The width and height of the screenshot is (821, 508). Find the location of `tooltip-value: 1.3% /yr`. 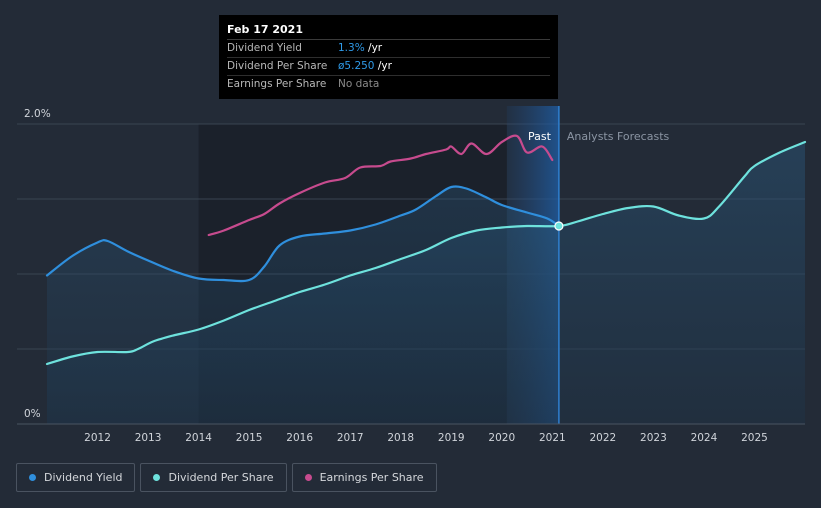

tooltip-value: 1.3% /yr is located at coordinates (360, 48).